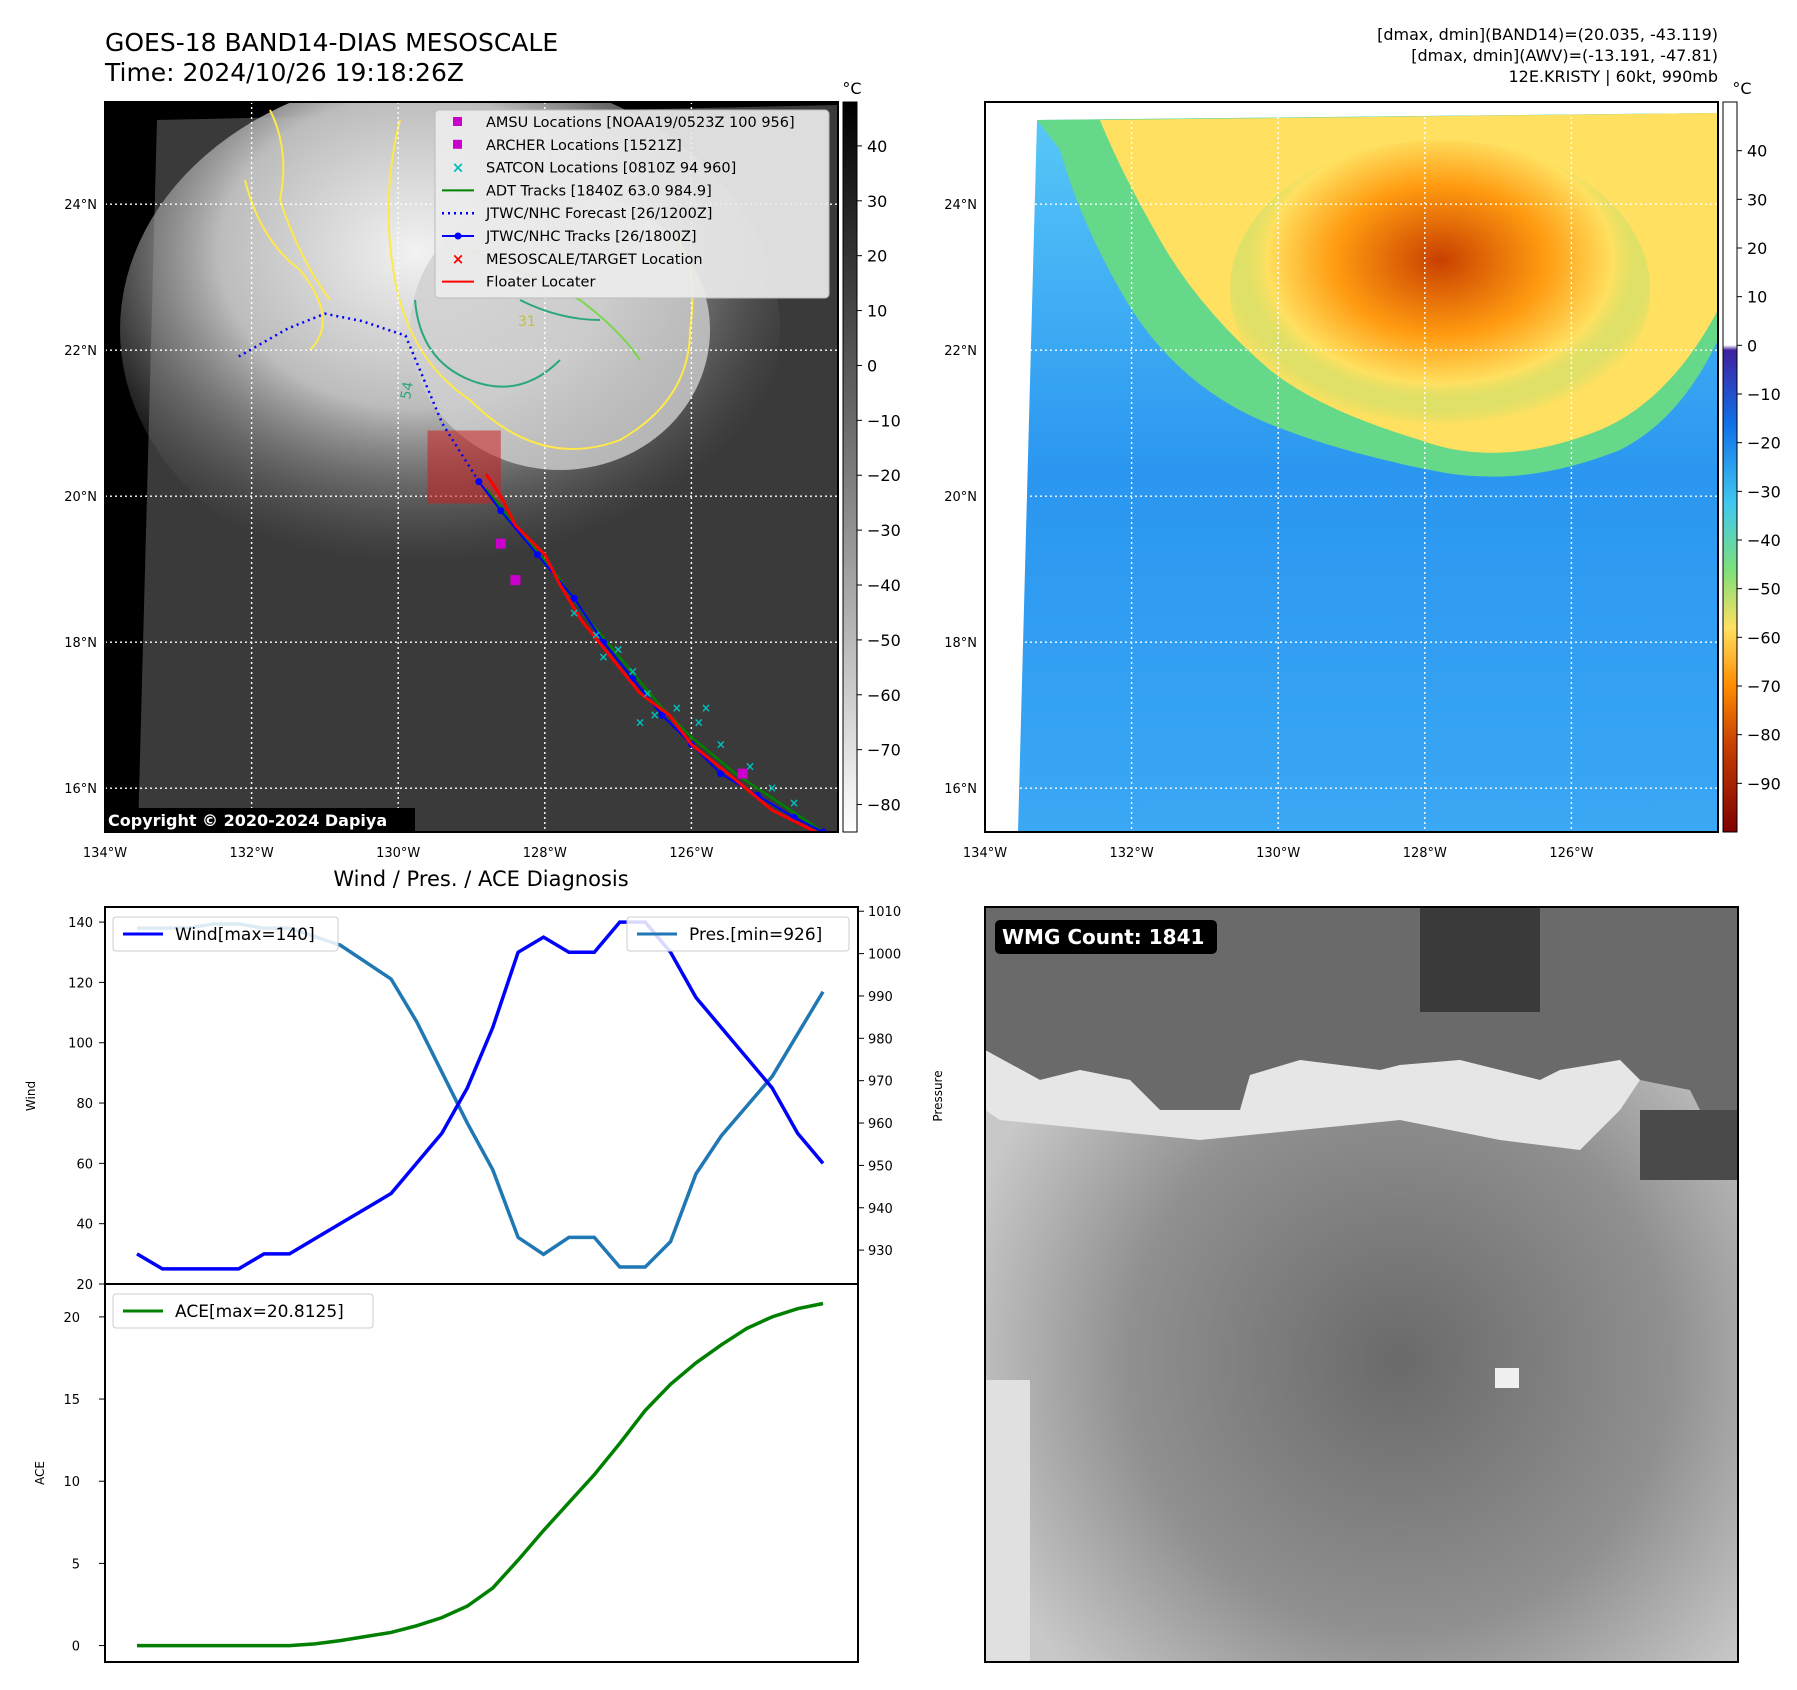 Image resolution: width=1797 pixels, height=1690 pixels. Describe the element at coordinates (880, 1251) in the screenshot. I see `pres-tick-label: 930` at that location.